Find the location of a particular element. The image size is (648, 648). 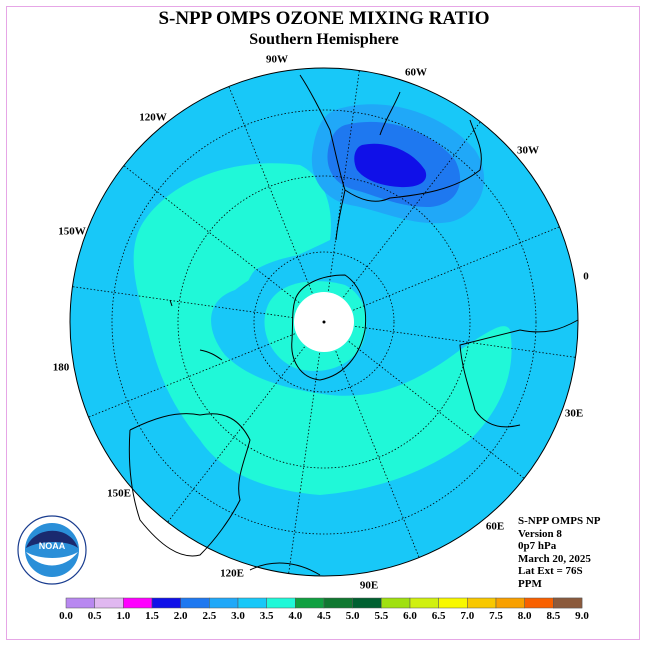

colorbar-tick-label: 6.5 is located at coordinates (439, 616).